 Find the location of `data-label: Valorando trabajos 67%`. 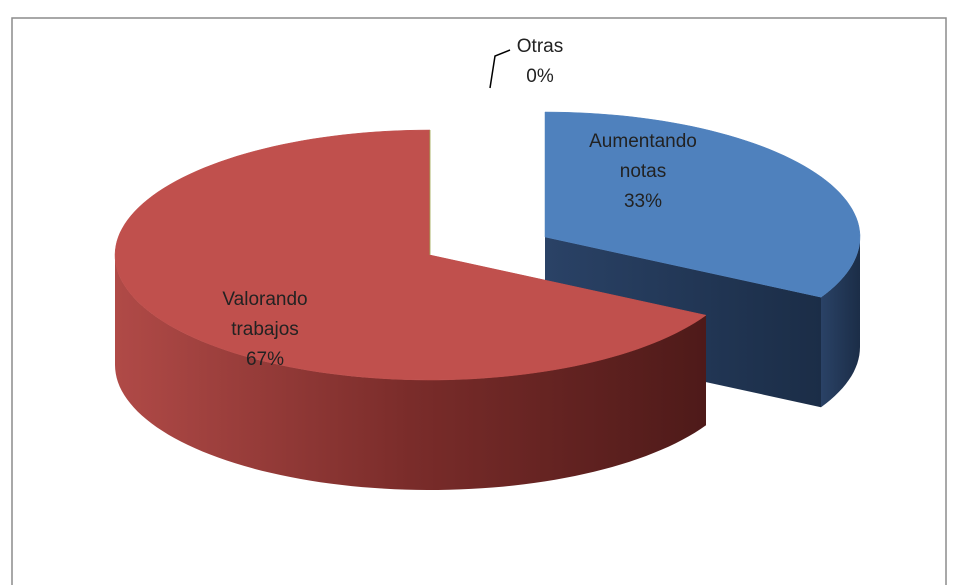

data-label: Valorando trabajos 67% is located at coordinates (265, 330).